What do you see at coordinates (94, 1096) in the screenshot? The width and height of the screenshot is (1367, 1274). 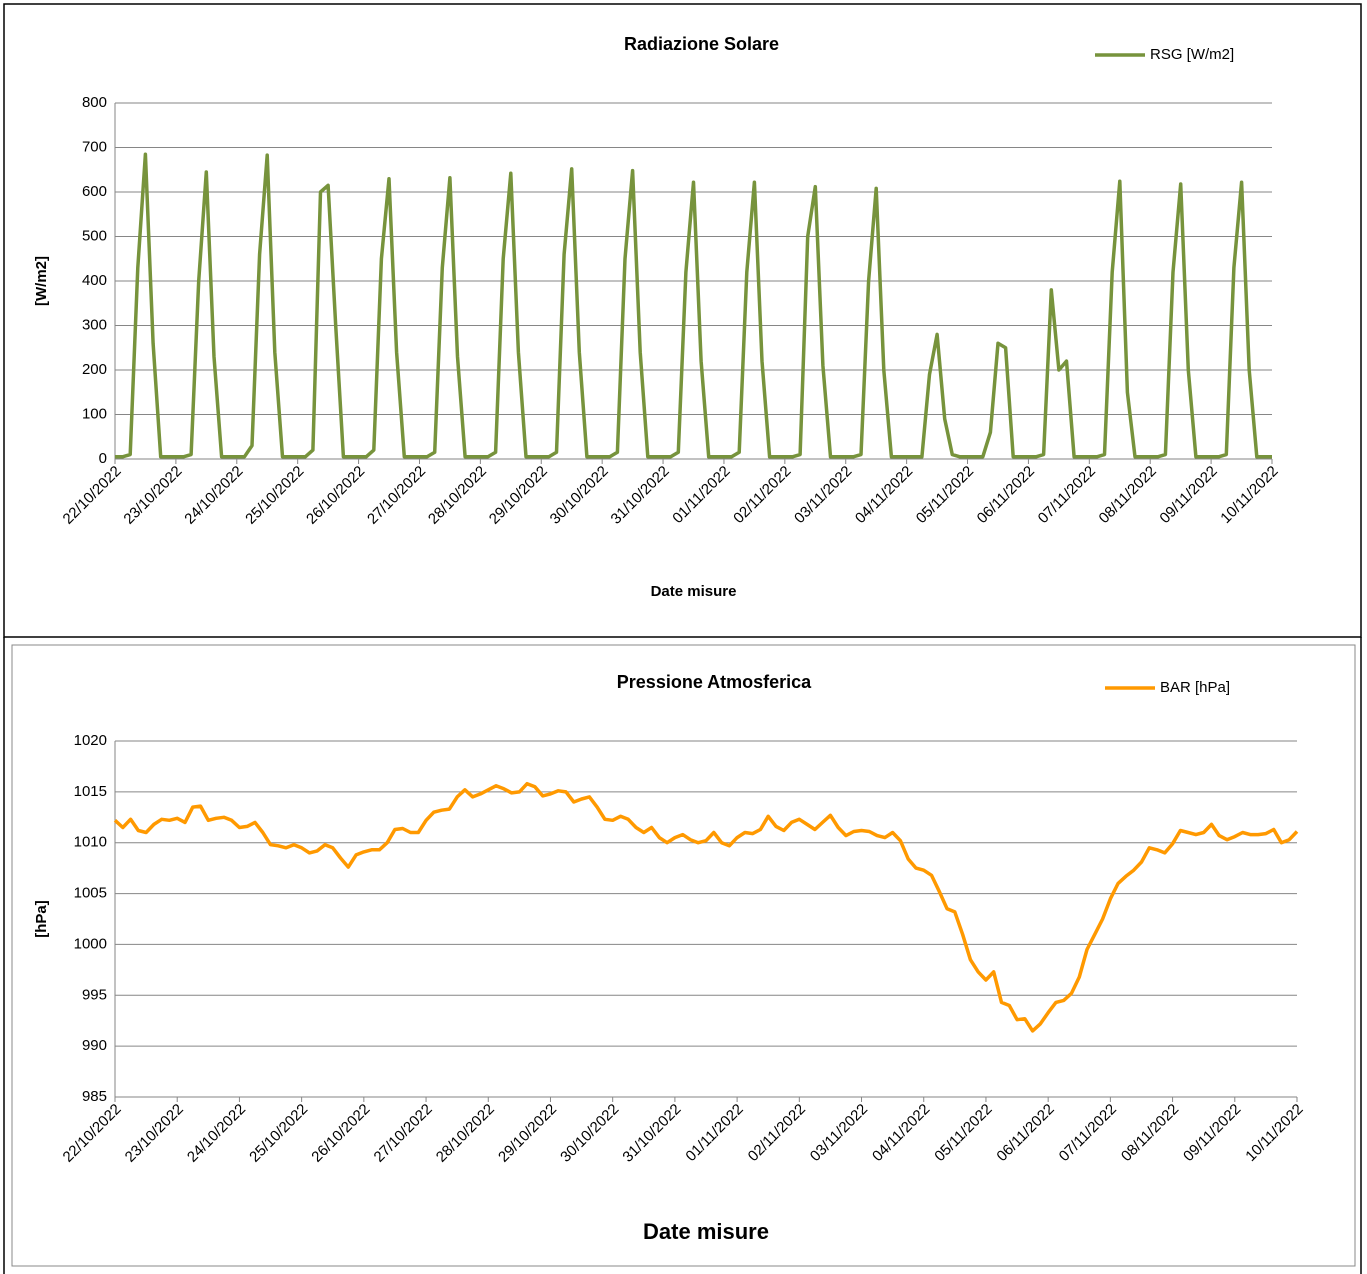 I see `y-tick-label: 985` at bounding box center [94, 1096].